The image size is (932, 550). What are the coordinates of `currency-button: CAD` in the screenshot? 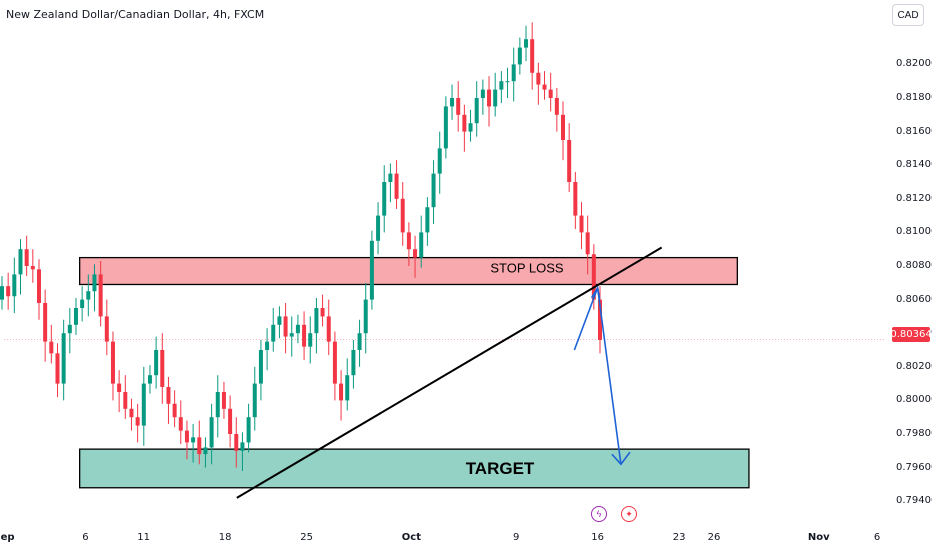 It's located at (908, 15).